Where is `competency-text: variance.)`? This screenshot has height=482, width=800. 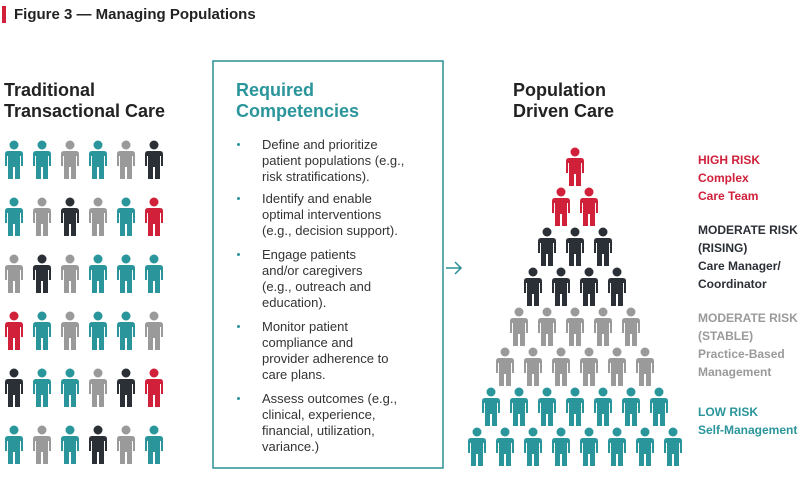
competency-text: variance.) is located at coordinates (291, 446).